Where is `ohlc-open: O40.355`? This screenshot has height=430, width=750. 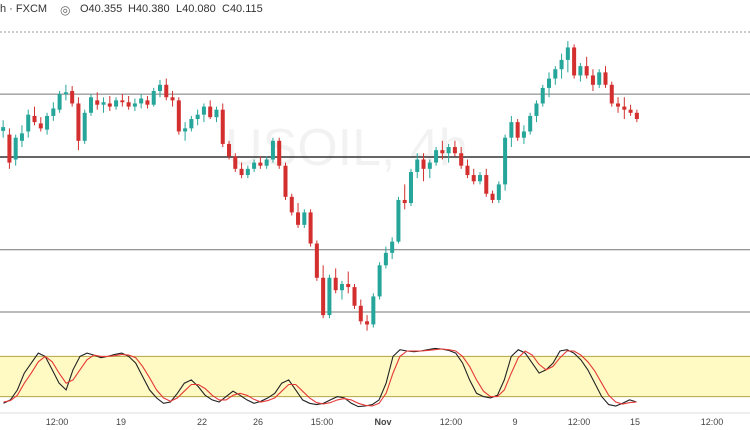
ohlc-open: O40.355 is located at coordinates (101, 9).